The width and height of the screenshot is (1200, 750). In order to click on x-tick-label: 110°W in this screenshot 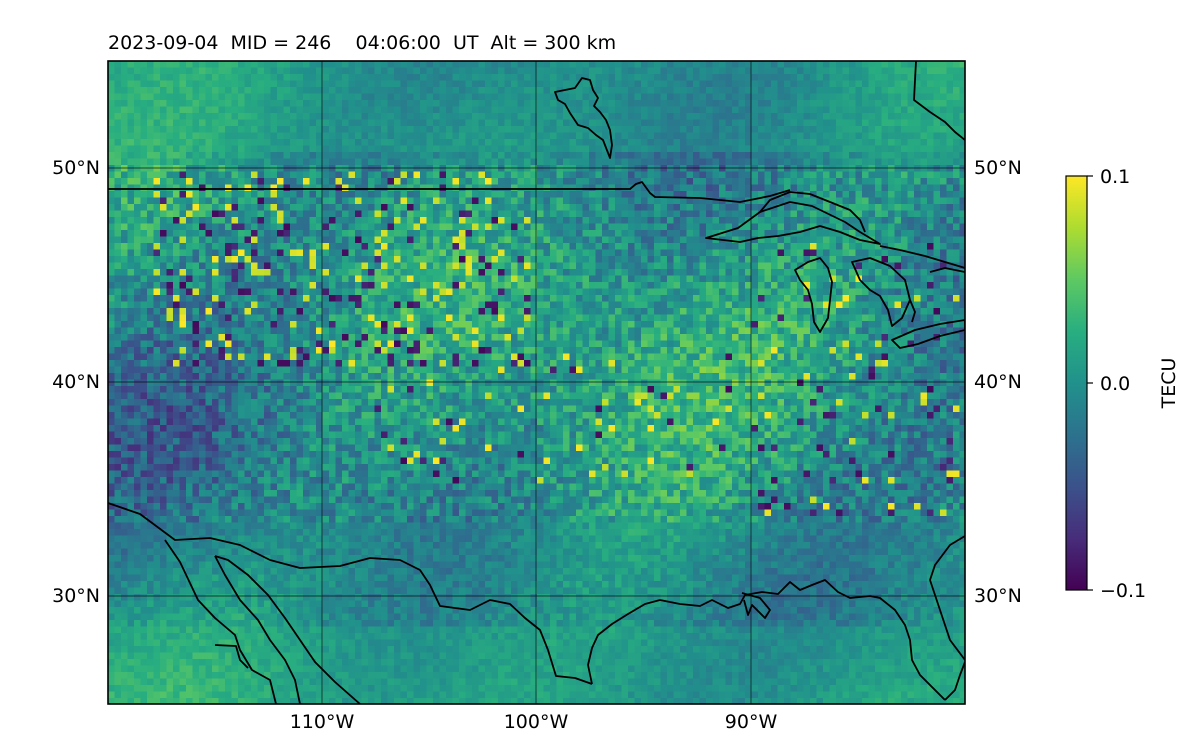, I will do `click(322, 722)`.